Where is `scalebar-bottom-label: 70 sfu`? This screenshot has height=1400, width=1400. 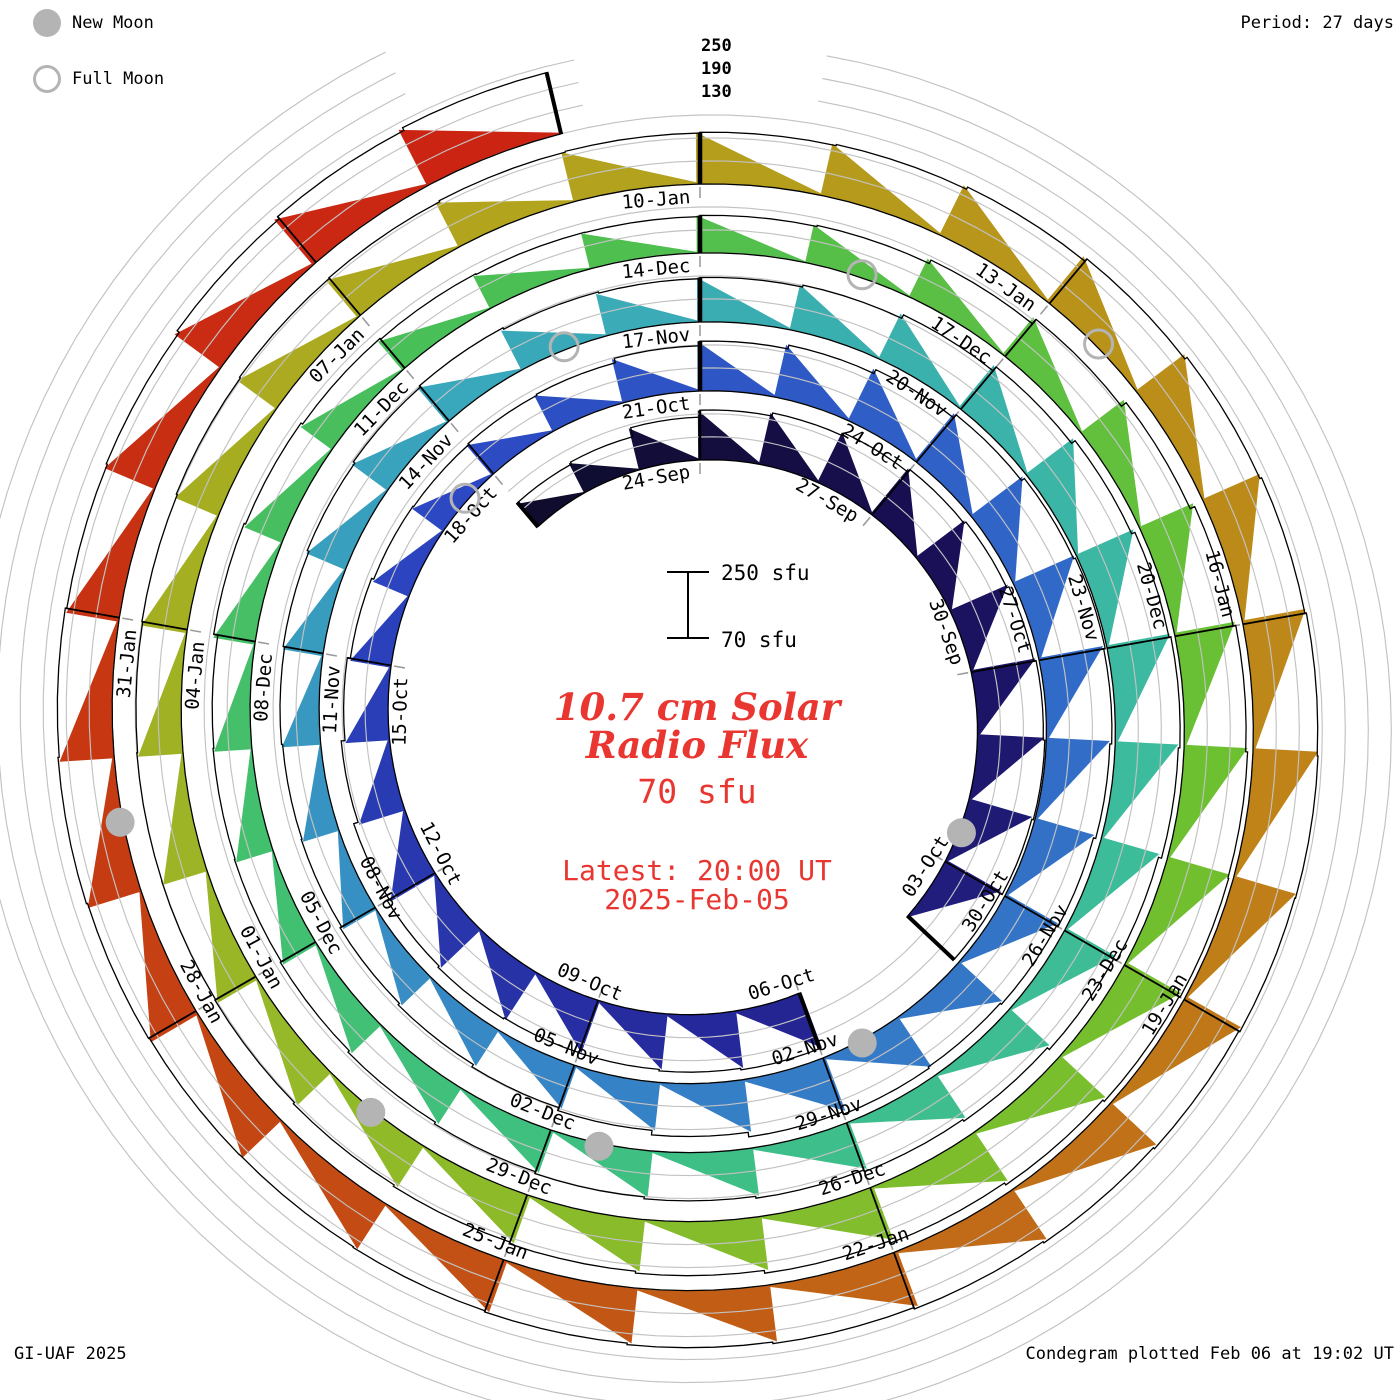 scalebar-bottom-label: 70 sfu is located at coordinates (759, 640).